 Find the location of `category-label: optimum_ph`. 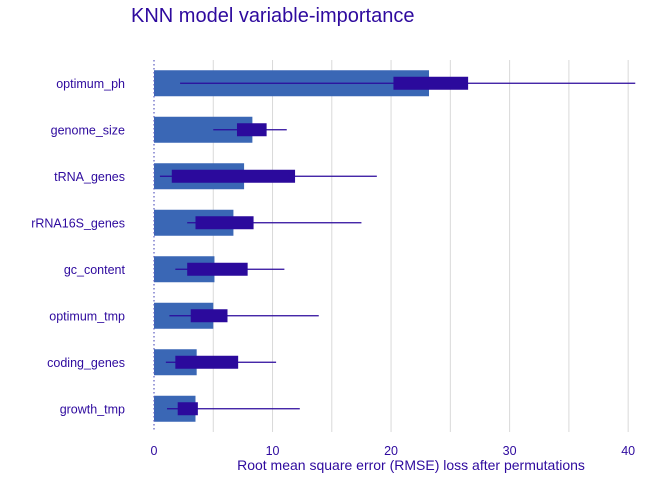

category-label: optimum_ph is located at coordinates (90, 84).